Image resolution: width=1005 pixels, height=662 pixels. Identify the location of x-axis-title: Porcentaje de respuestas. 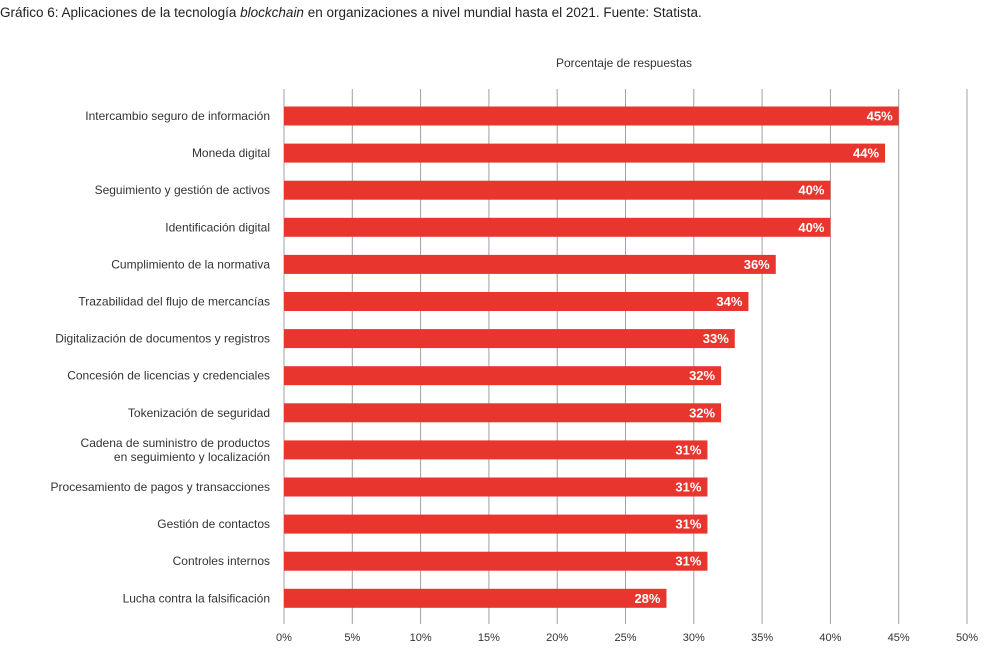
(624, 63).